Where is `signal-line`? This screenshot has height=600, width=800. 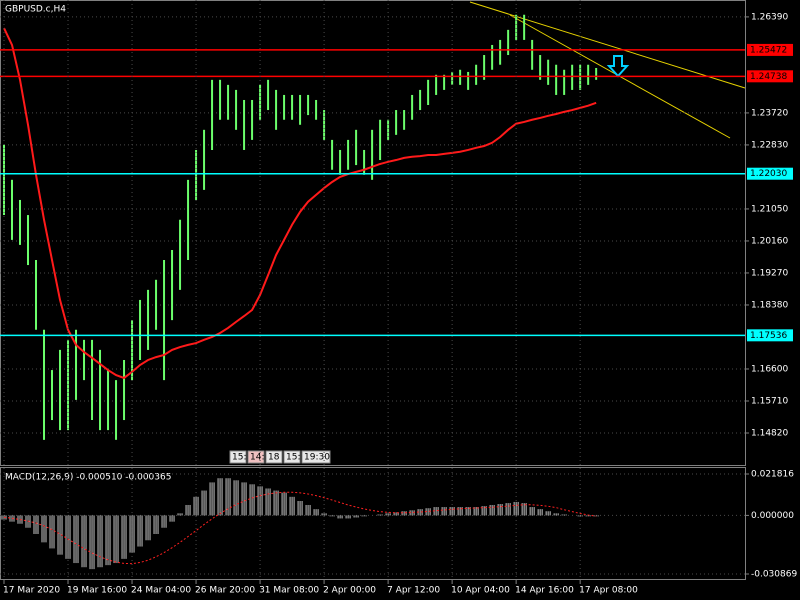 signal-line is located at coordinates (300, 528).